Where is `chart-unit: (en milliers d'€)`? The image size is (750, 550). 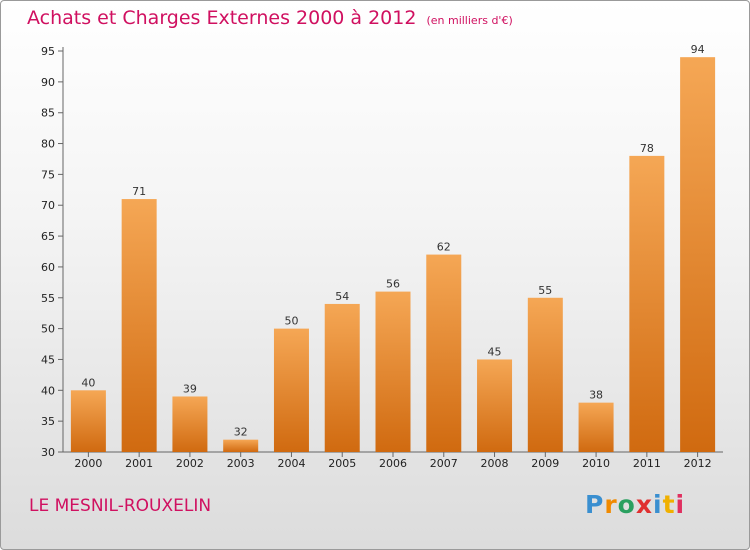 chart-unit: (en milliers d'€) is located at coordinates (469, 20).